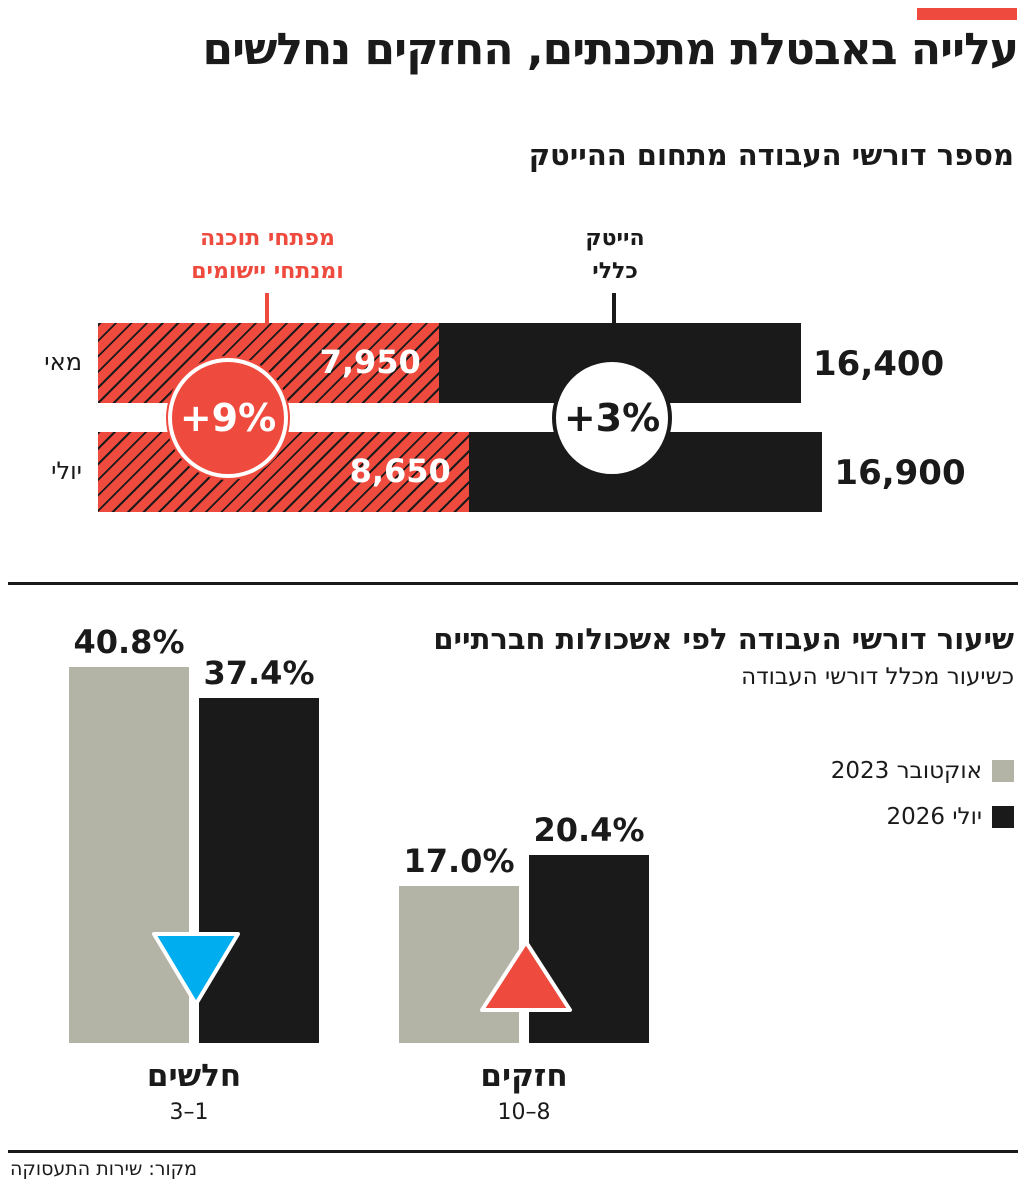 Image resolution: width=1024 pixels, height=1190 pixels. Describe the element at coordinates (63, 362) in the screenshot. I see `month-label: מאי` at that location.